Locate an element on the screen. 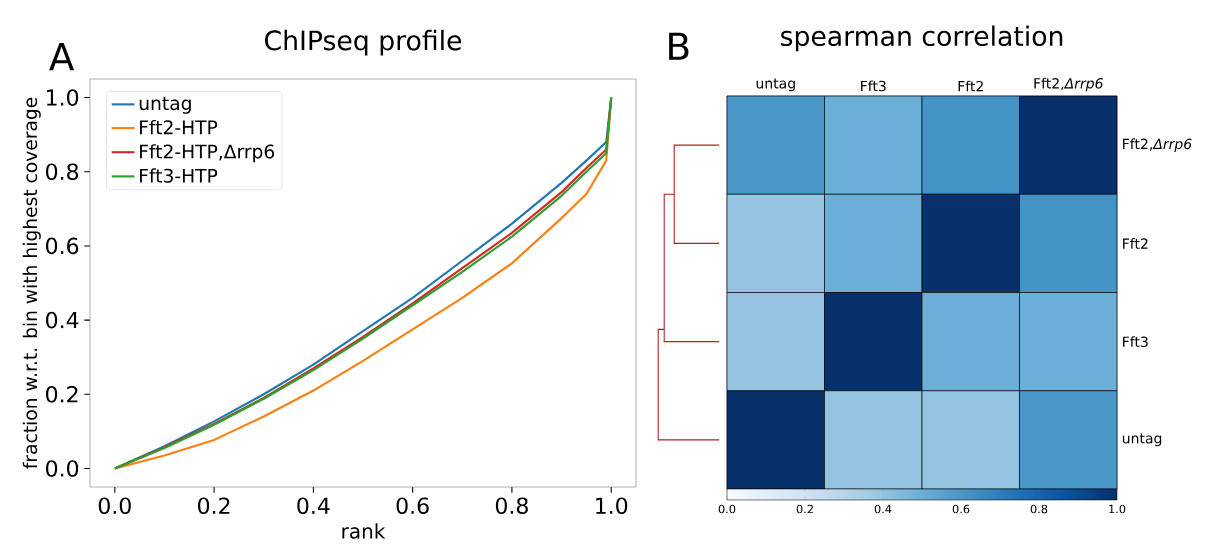  y-axis-title: fraction w.r.t. bin with highest coverage is located at coordinates (31, 283).